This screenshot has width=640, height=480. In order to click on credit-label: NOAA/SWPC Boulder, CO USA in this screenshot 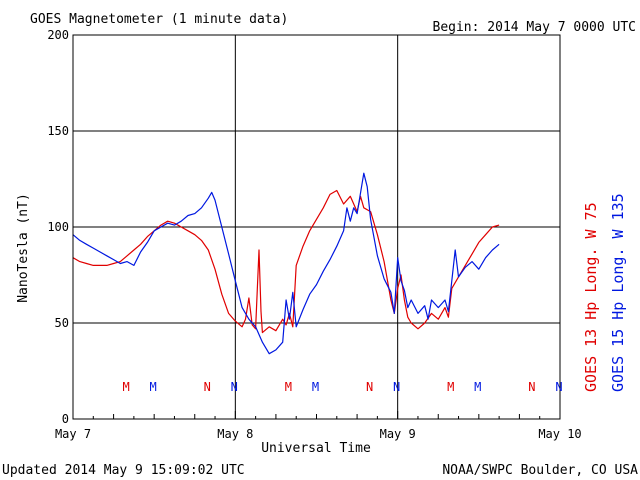, I will do `click(540, 470)`.